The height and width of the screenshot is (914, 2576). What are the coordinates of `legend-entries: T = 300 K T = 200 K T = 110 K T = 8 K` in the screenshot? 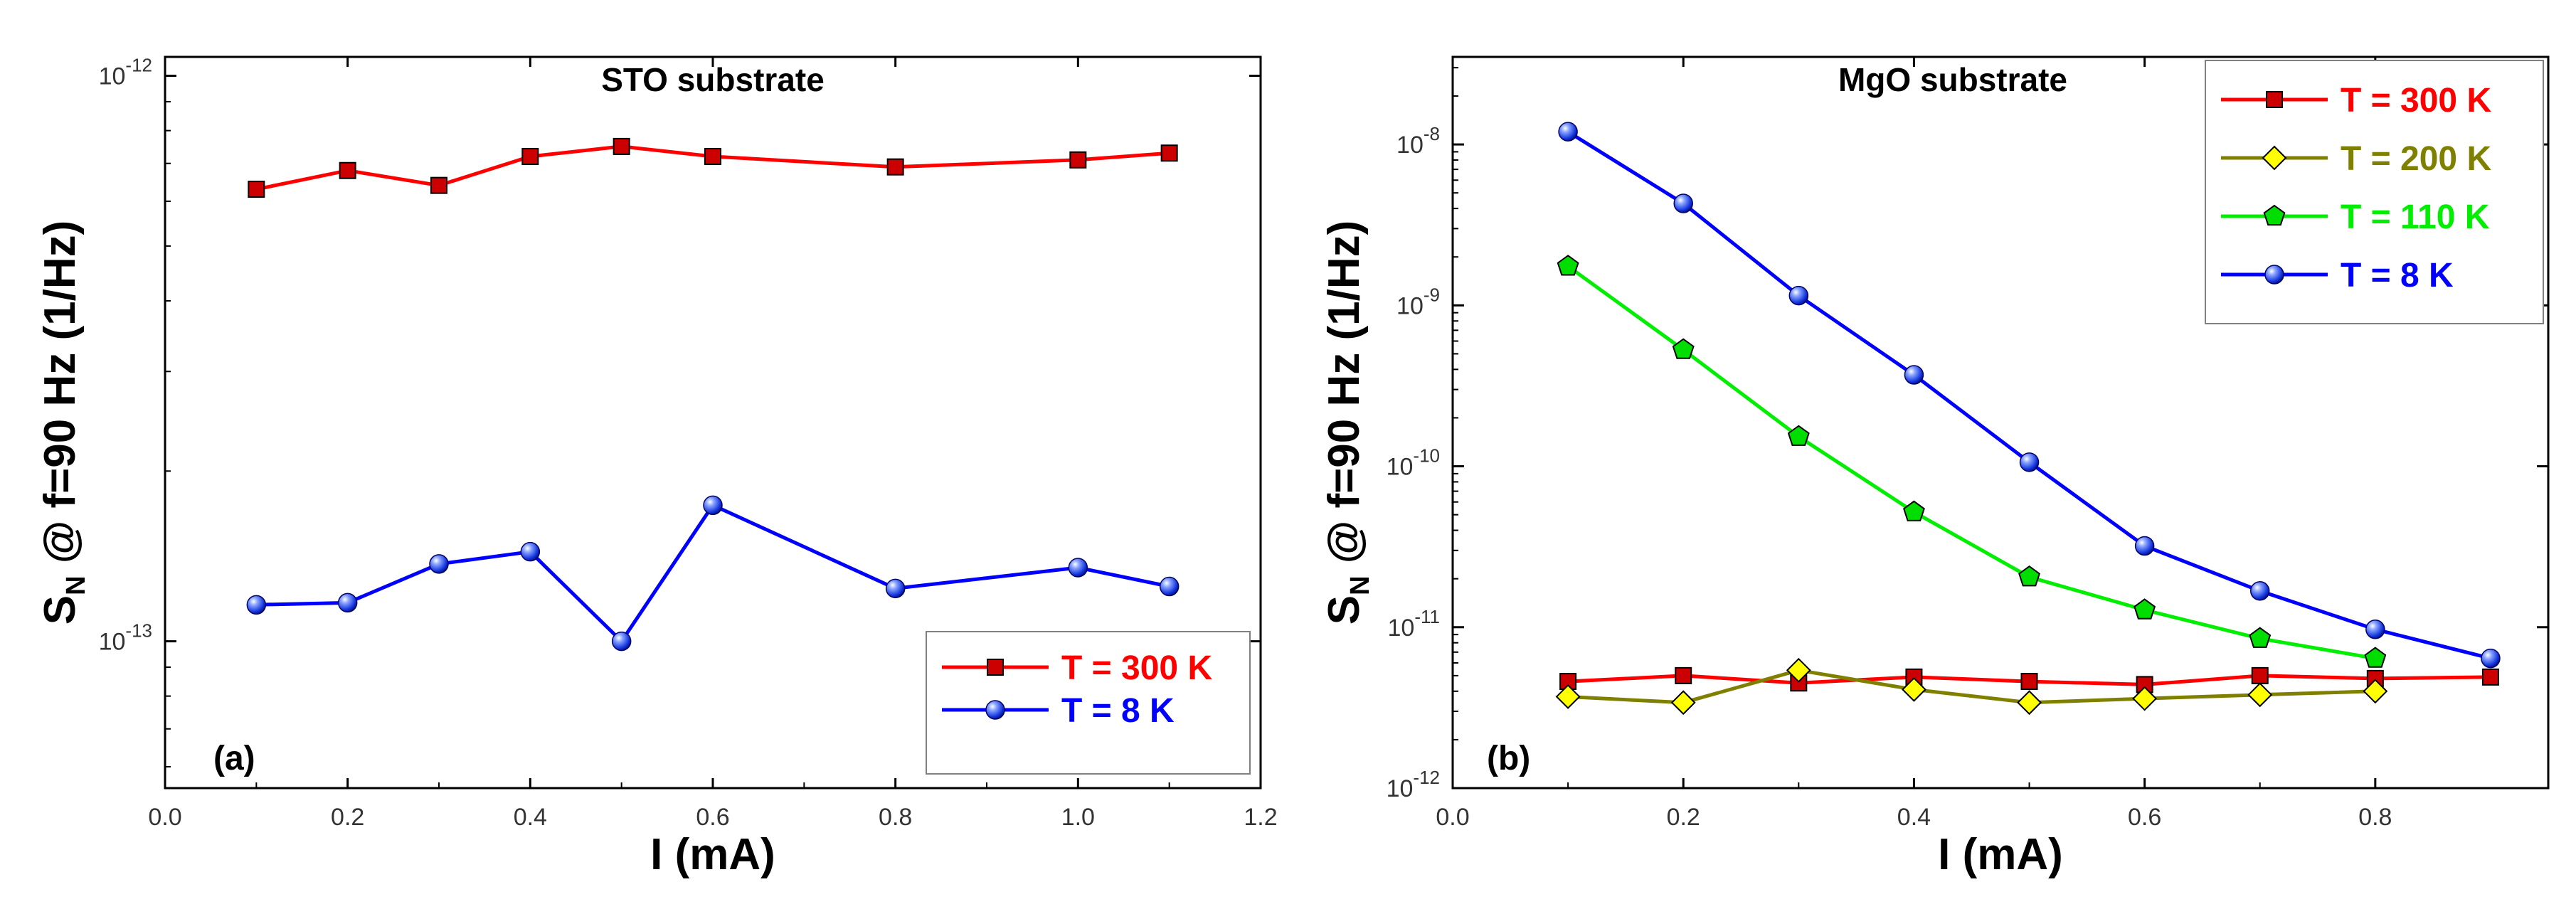 It's located at (2356, 188).